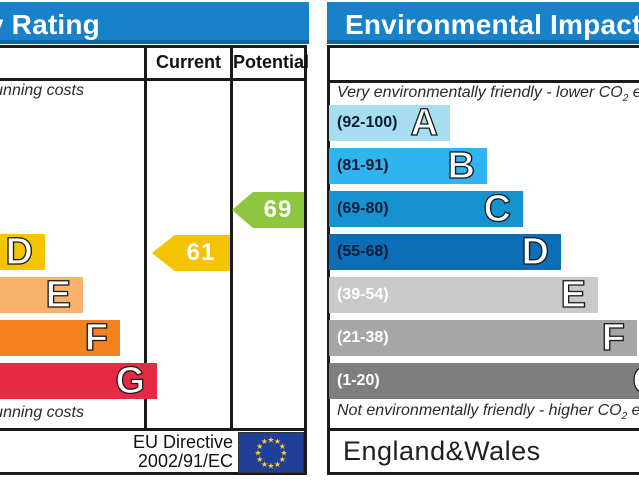 This screenshot has height=480, width=639. I want to click on potential-rating-value: 69, so click(278, 209).